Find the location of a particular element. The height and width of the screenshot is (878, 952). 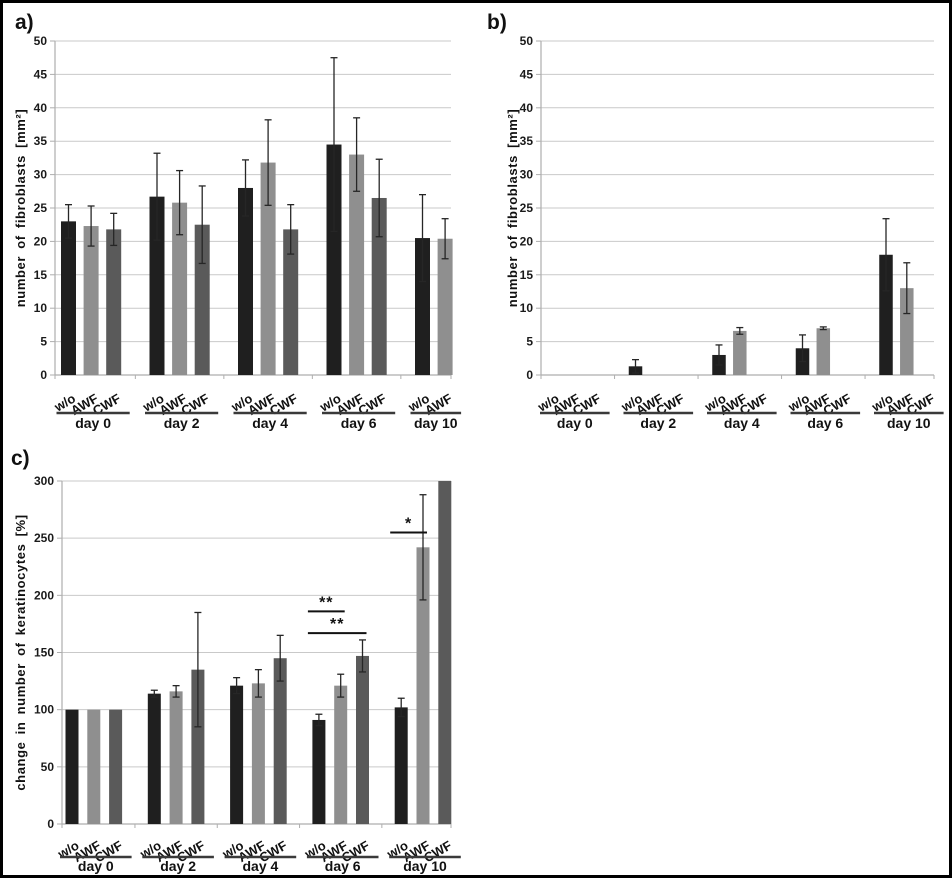

svg-text: 150 is located at coordinates (44, 653).